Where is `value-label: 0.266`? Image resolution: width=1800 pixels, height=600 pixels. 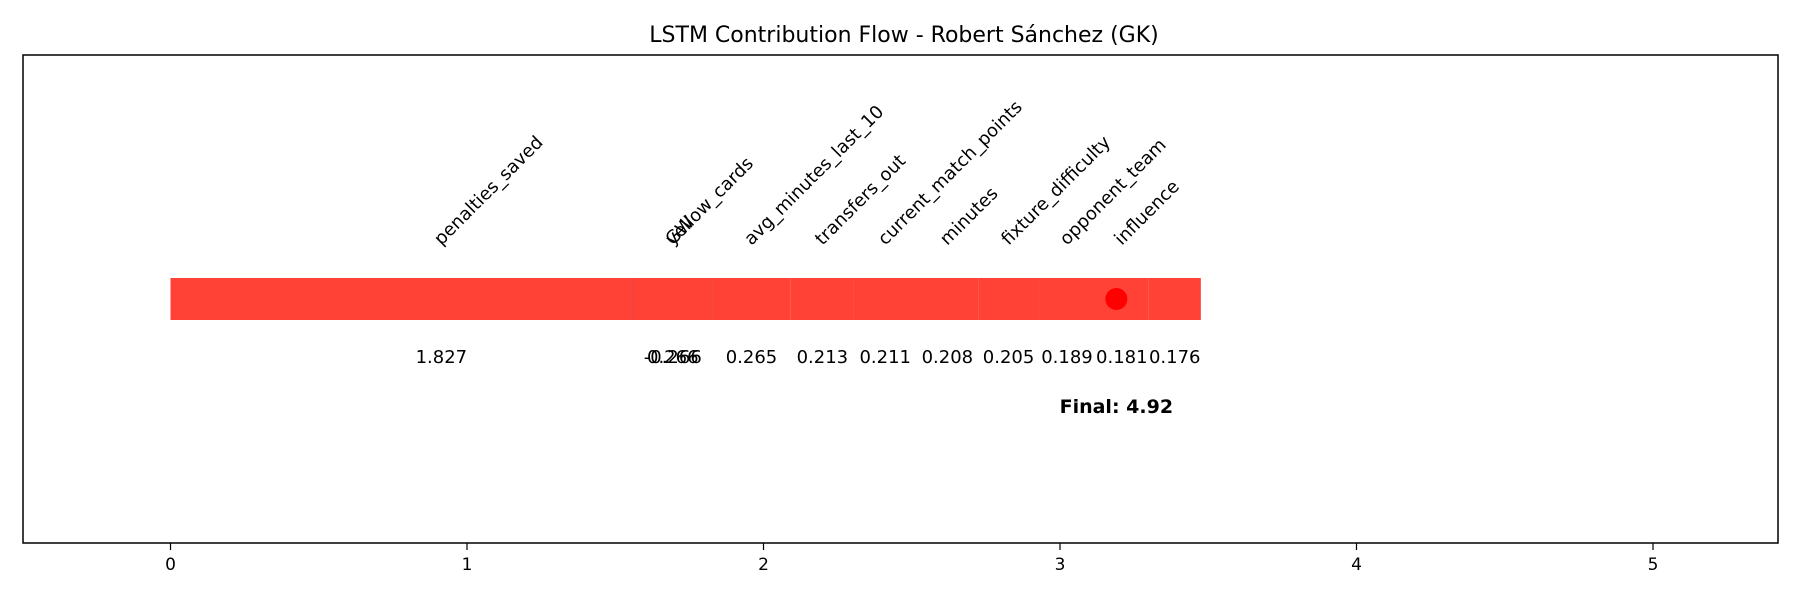 value-label: 0.266 is located at coordinates (673, 357).